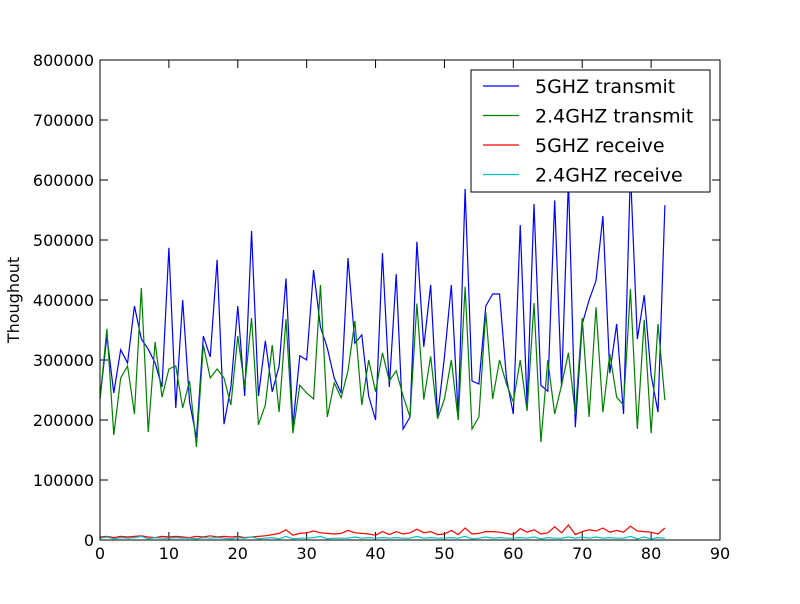 This screenshot has height=604, width=800. What do you see at coordinates (605, 87) in the screenshot?
I see `legend-label: 5GHZ transmit` at bounding box center [605, 87].